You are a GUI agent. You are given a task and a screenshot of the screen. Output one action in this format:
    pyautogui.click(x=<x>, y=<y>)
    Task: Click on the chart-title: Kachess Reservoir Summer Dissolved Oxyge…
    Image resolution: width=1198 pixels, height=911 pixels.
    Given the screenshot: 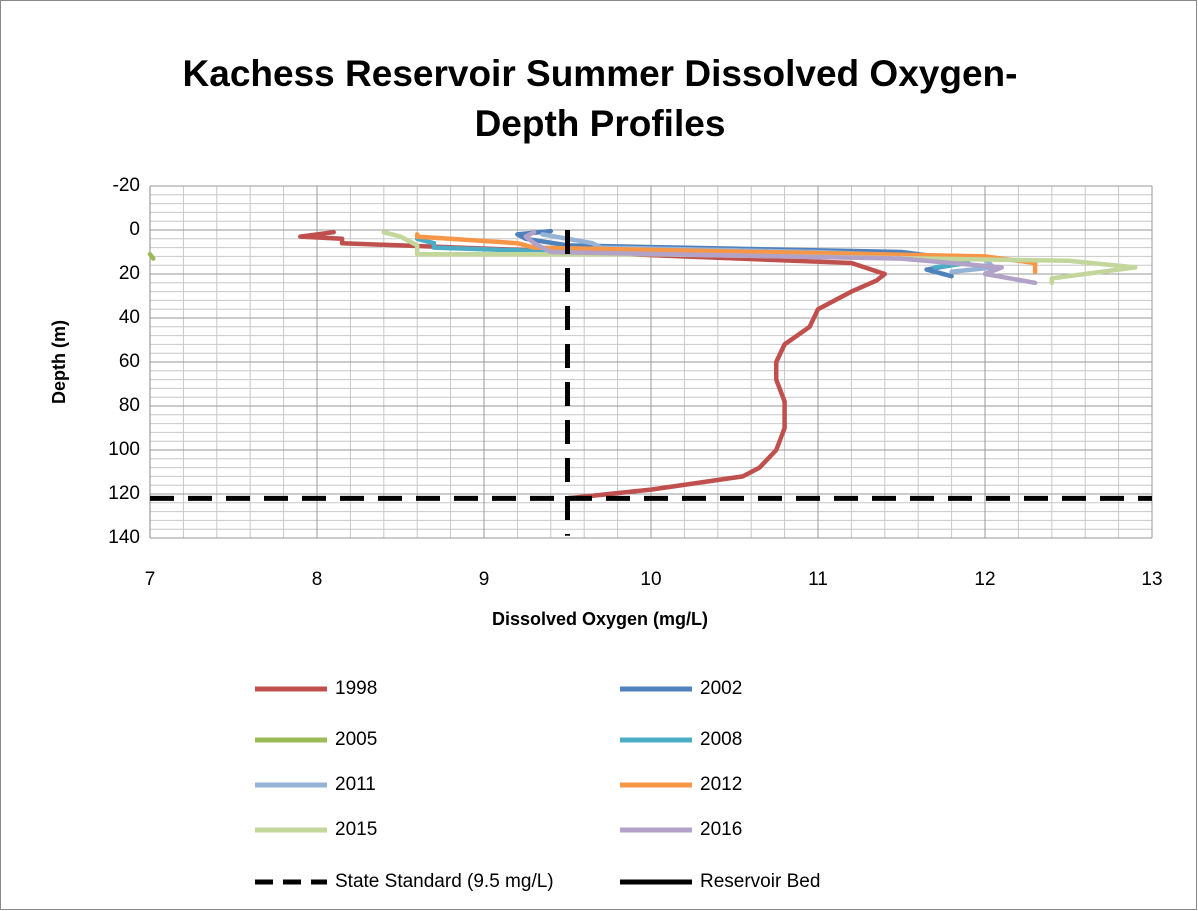 What is the action you would take?
    pyautogui.click(x=600, y=73)
    